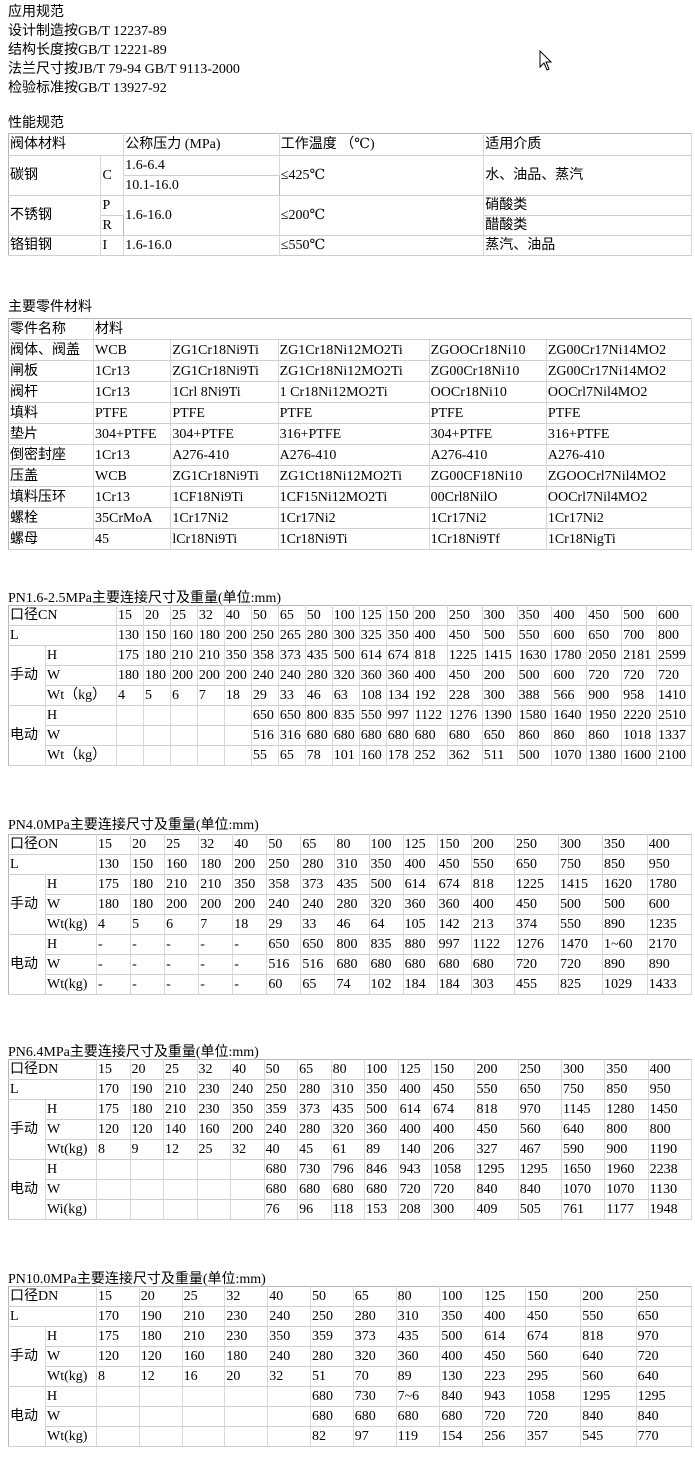  I want to click on material-cell: ZG00CF18Ni10, so click(487, 476).